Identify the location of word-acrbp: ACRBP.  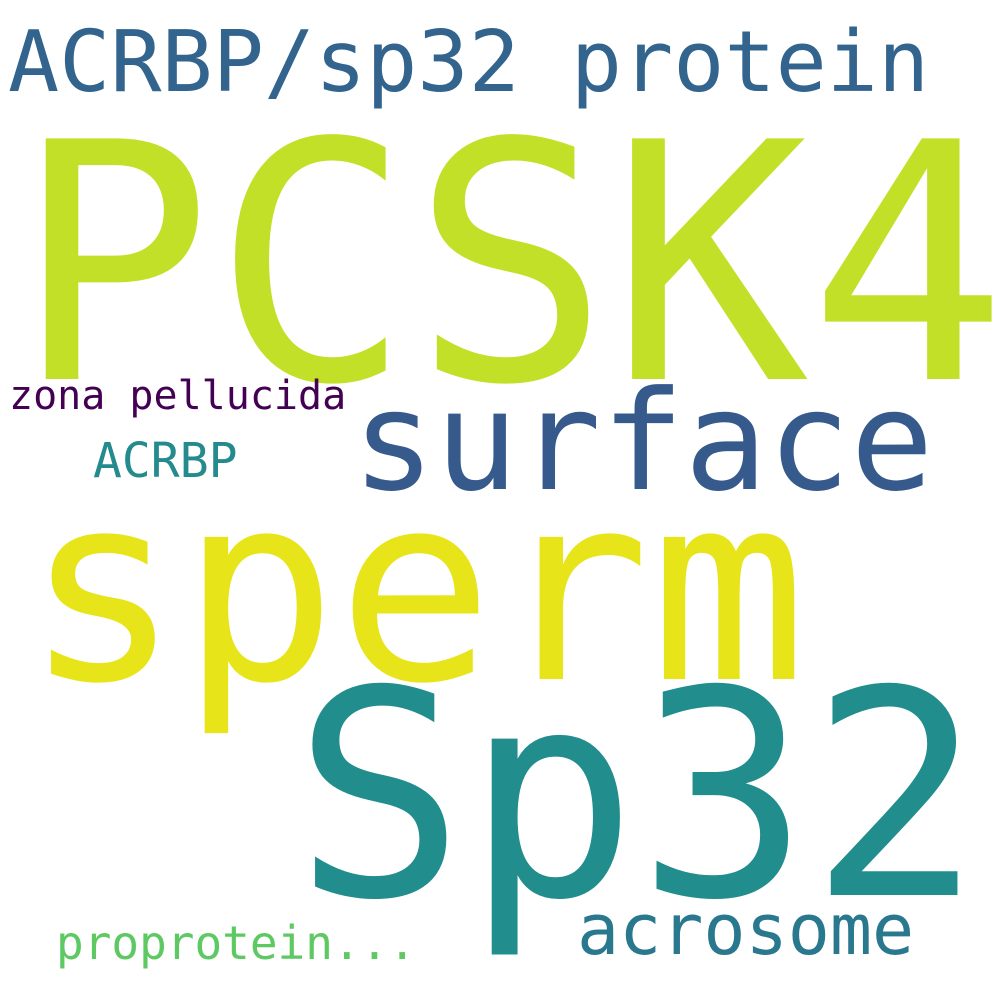
(165, 461).